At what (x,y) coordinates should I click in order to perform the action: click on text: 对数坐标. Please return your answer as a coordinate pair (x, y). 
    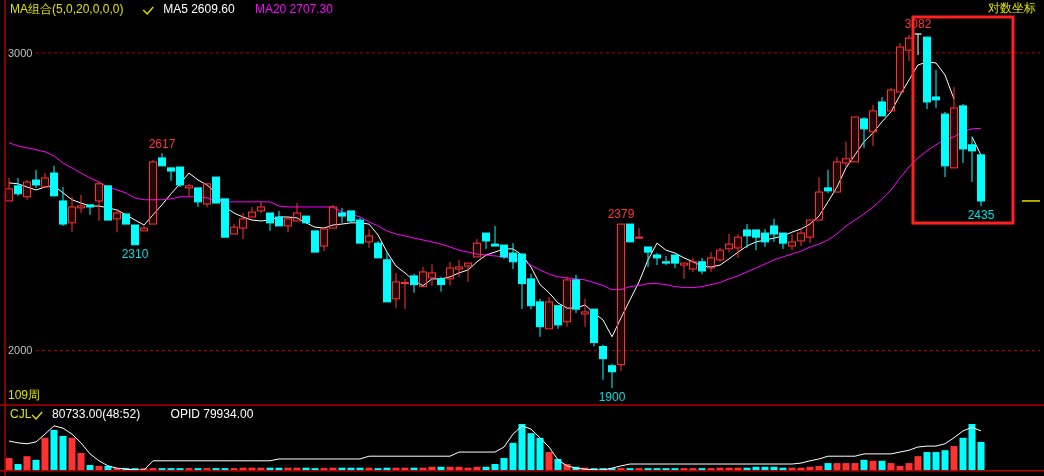
    Looking at the image, I should click on (1012, 8).